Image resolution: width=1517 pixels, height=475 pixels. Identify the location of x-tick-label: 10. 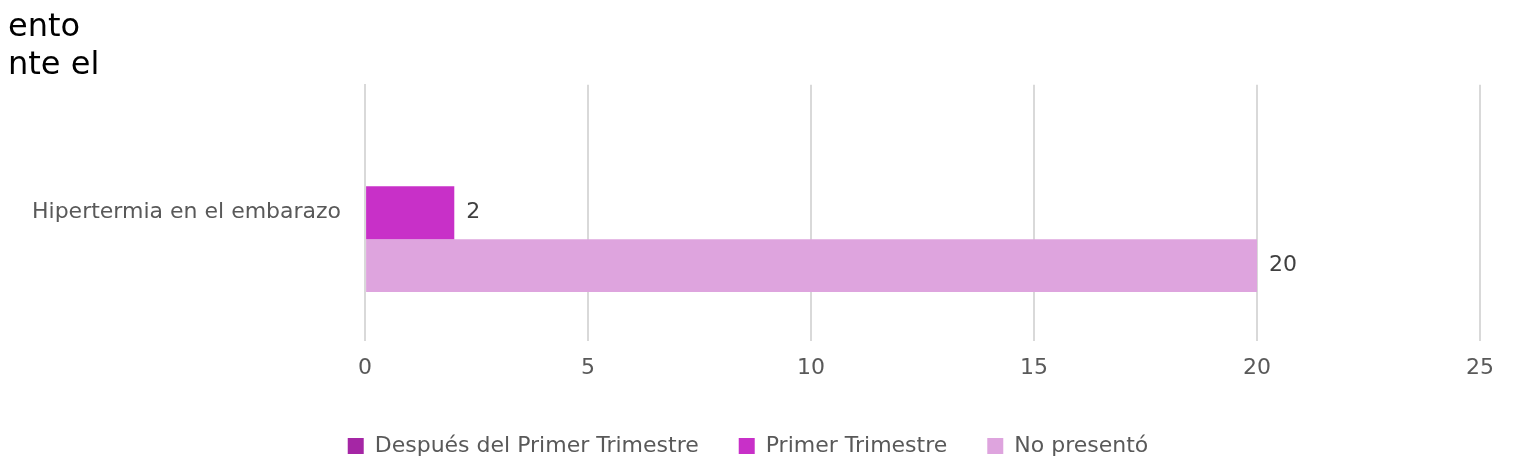
(811, 366).